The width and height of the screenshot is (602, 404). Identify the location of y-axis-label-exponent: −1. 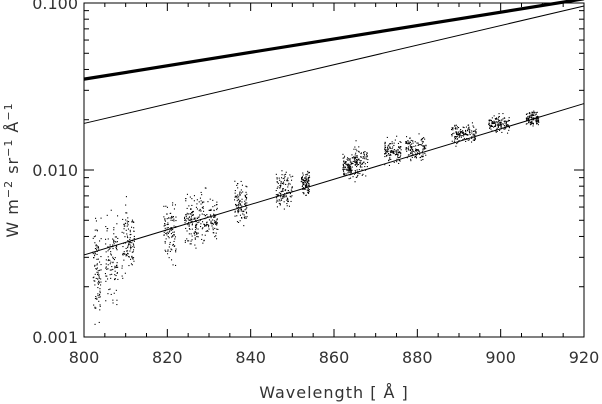
(8, 148).